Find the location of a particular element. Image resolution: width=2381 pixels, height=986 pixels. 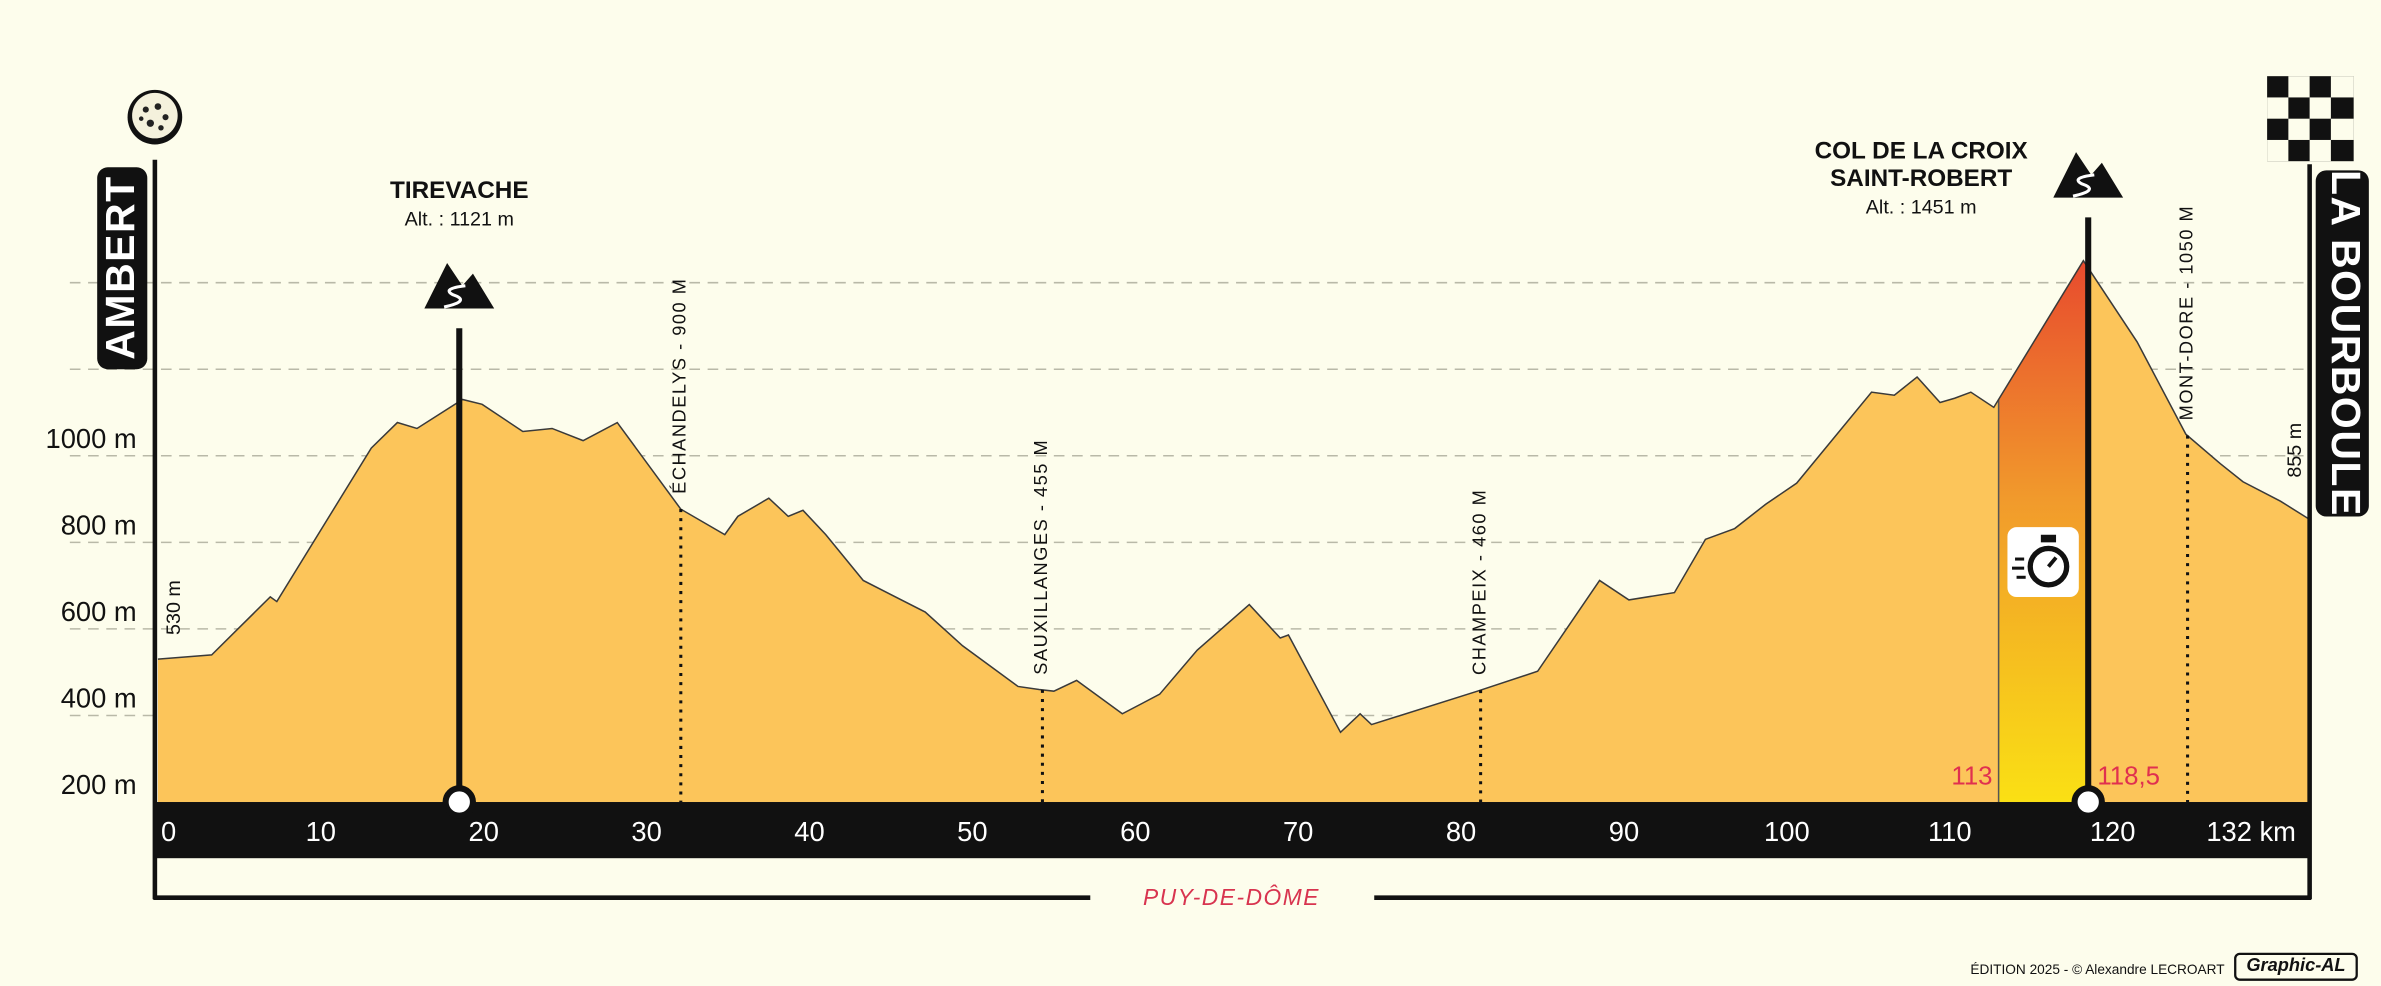

town-label: MONT-DORE - 1050 M is located at coordinates (2186, 313).